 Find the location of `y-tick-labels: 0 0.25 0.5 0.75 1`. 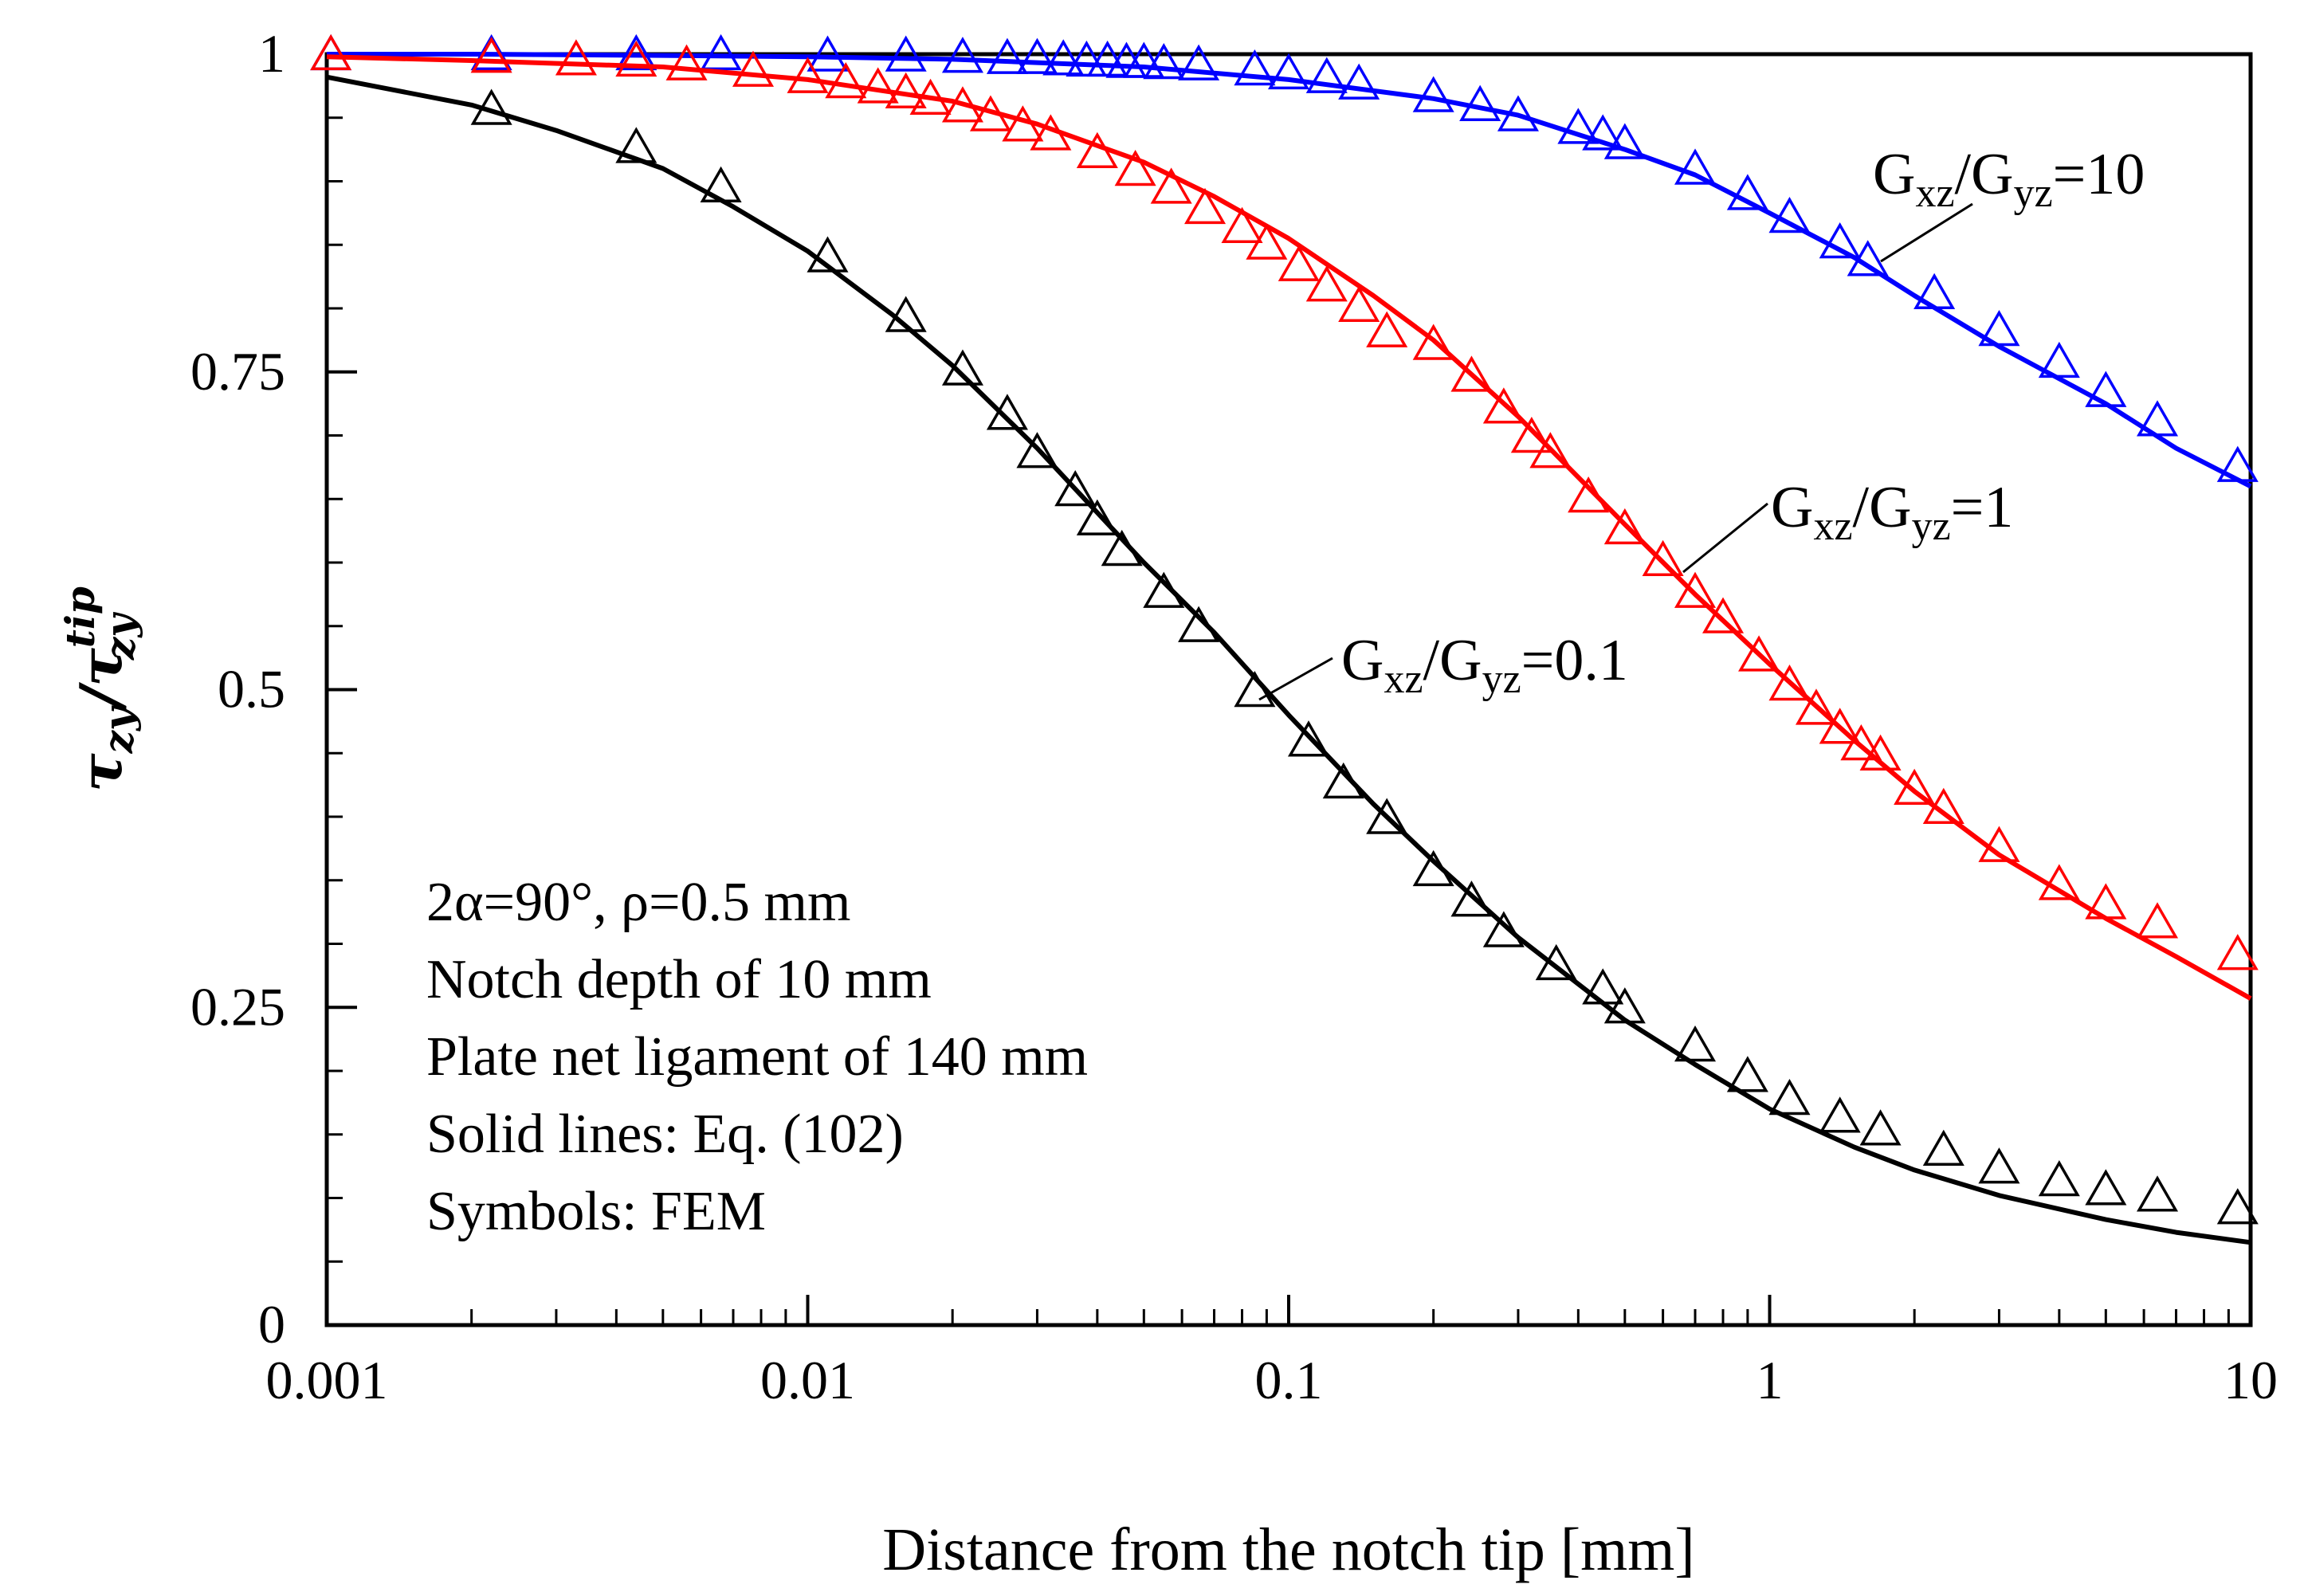

y-tick-labels: 0 0.25 0.5 0.75 1 is located at coordinates (238, 689).